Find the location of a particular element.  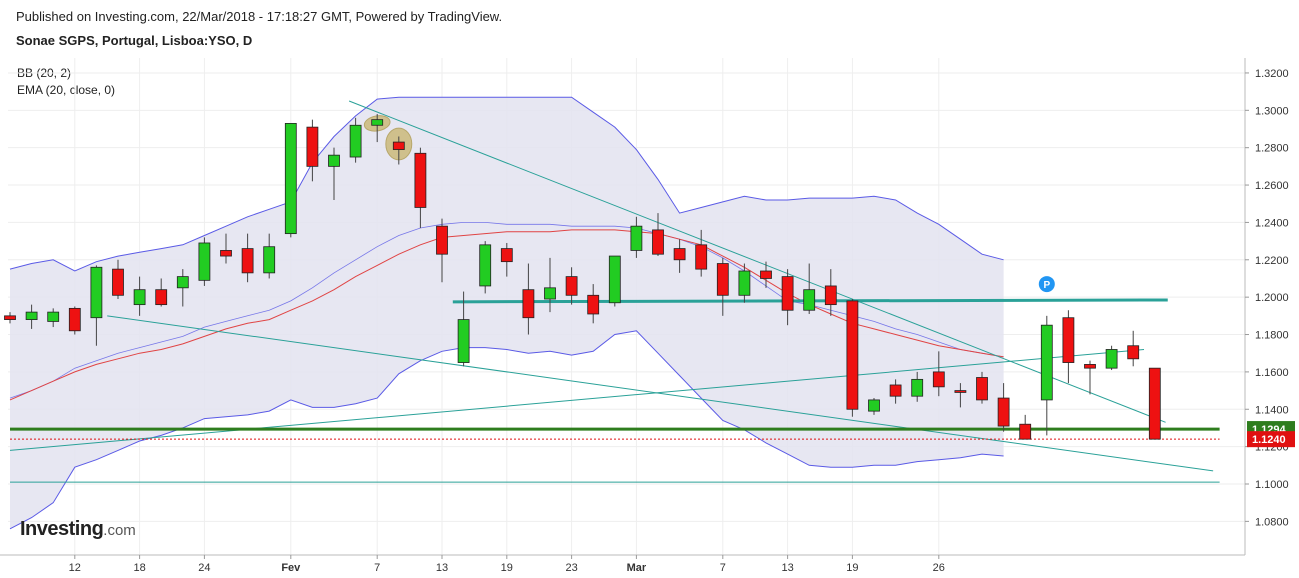

time-tick-label: 26 is located at coordinates (939, 568).